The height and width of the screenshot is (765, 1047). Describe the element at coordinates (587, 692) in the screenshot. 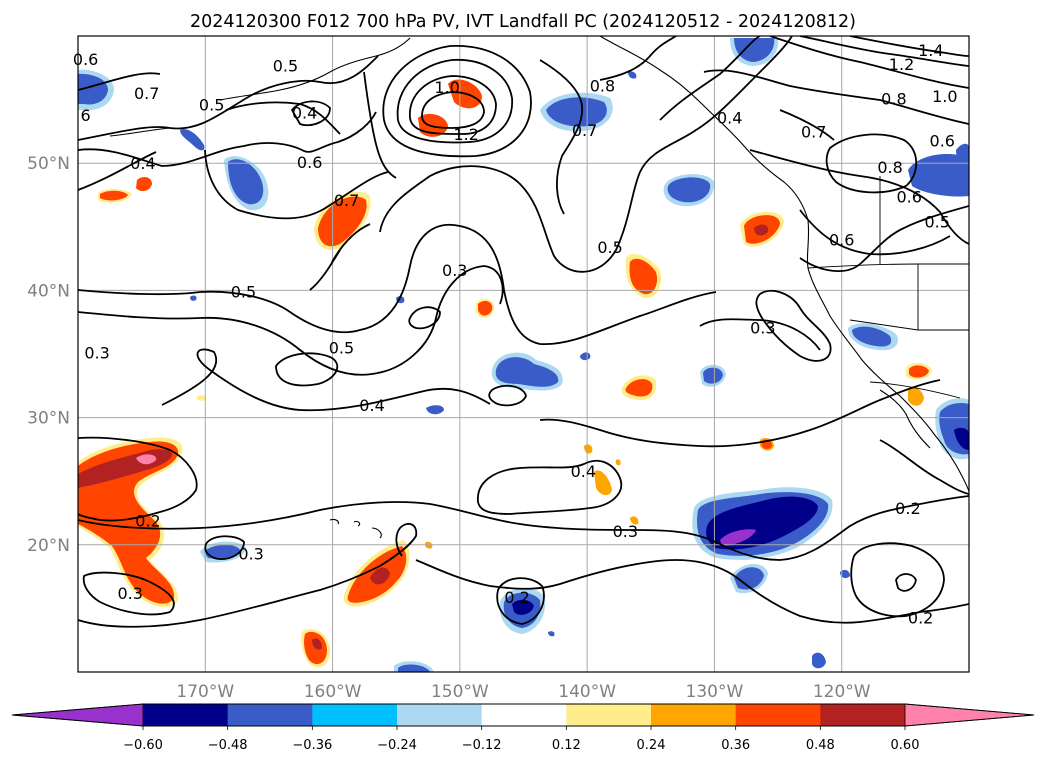

I see `lon-tick-label: 140°W` at that location.